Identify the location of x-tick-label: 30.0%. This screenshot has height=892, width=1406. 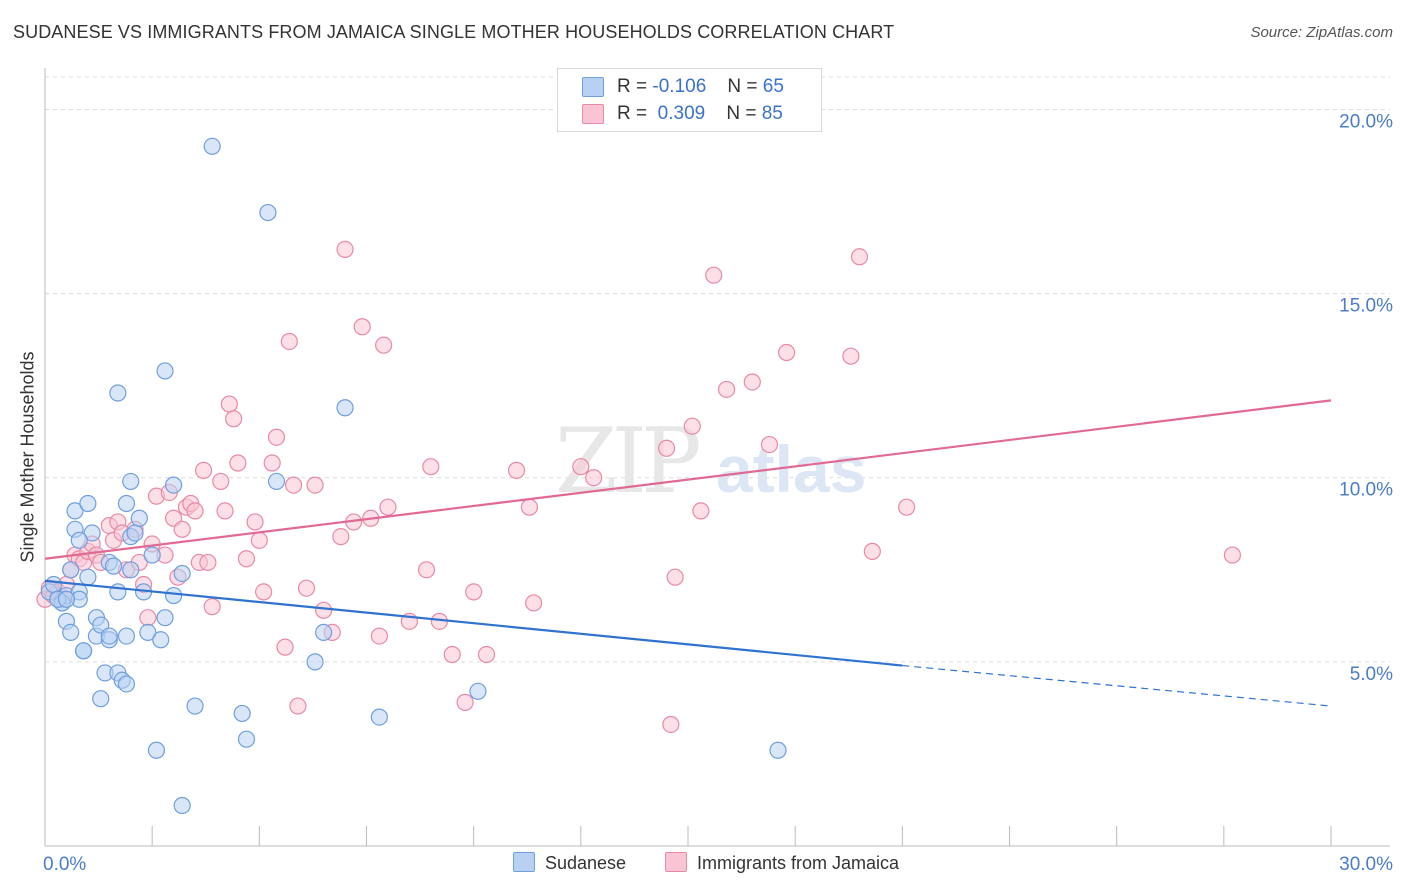
(1366, 864).